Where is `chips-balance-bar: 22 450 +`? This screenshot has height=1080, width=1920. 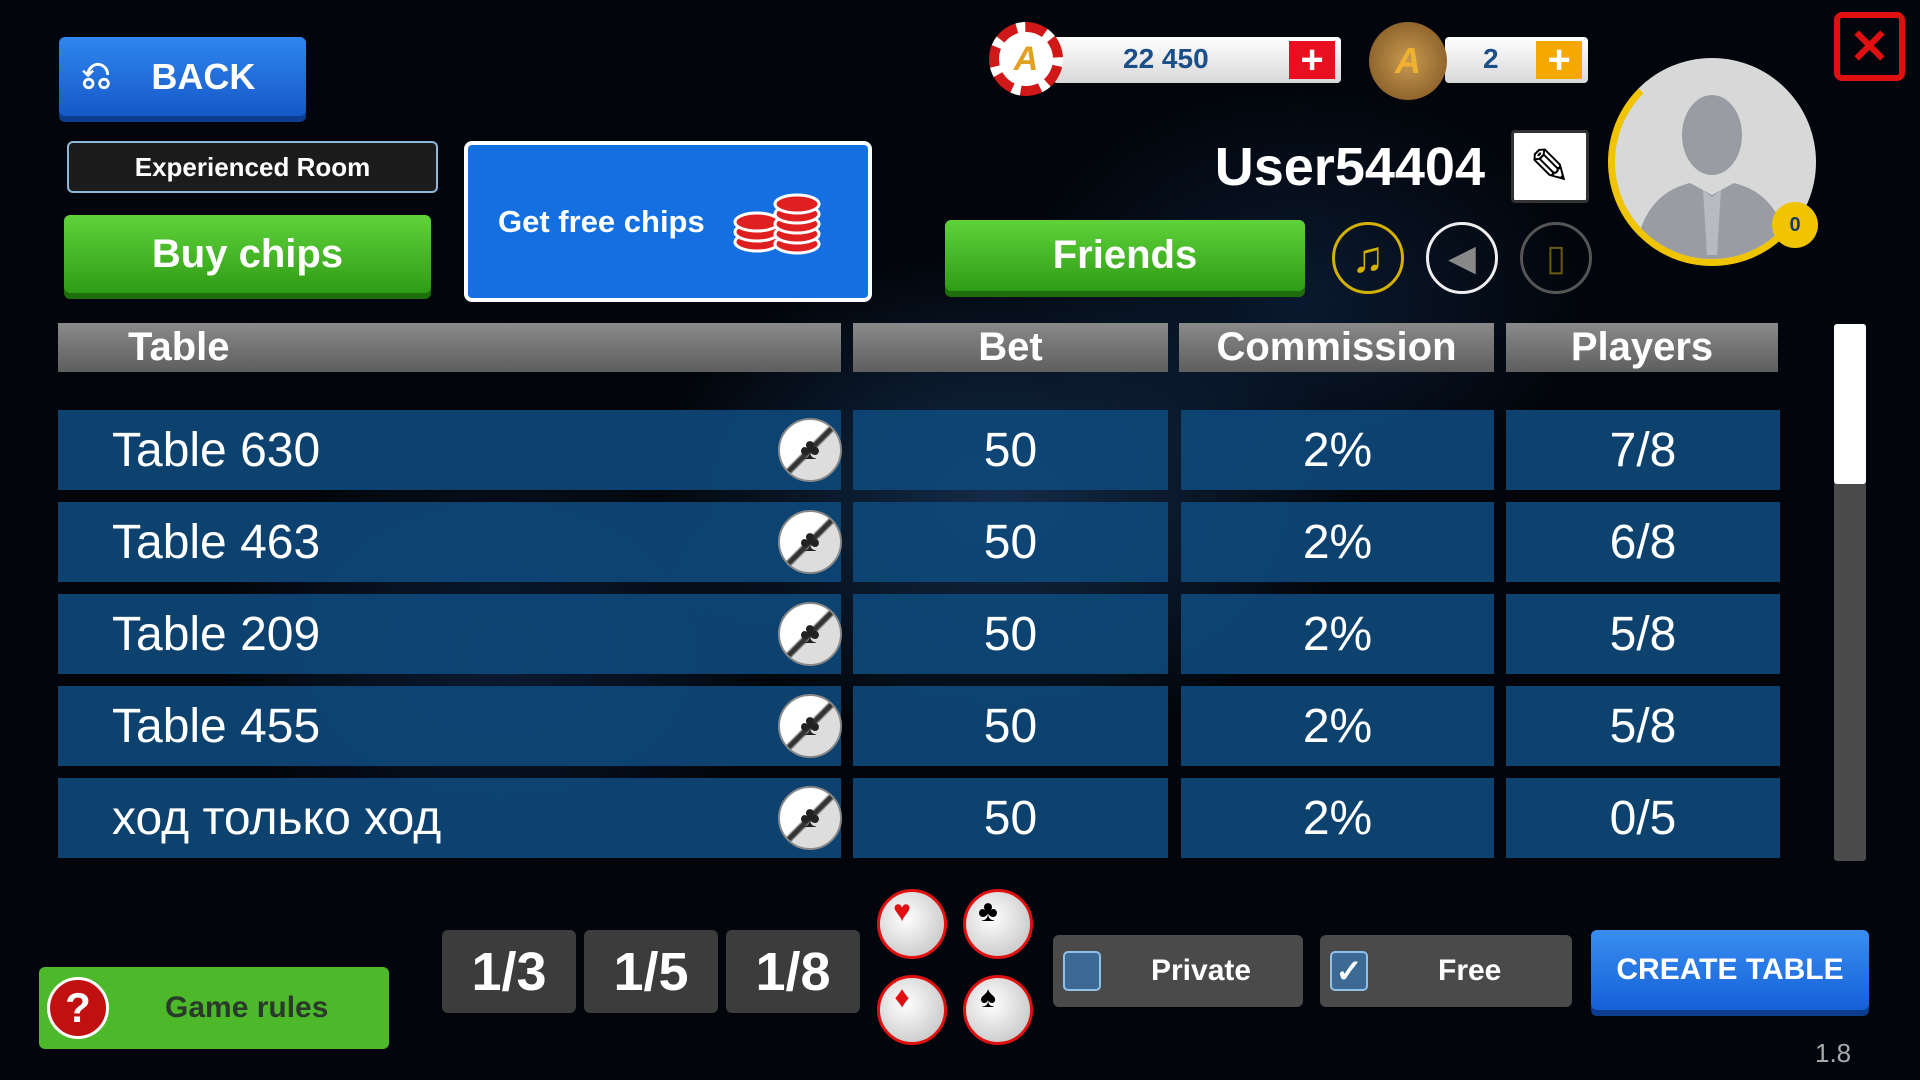
chips-balance-bar: 22 450 + is located at coordinates (1197, 60).